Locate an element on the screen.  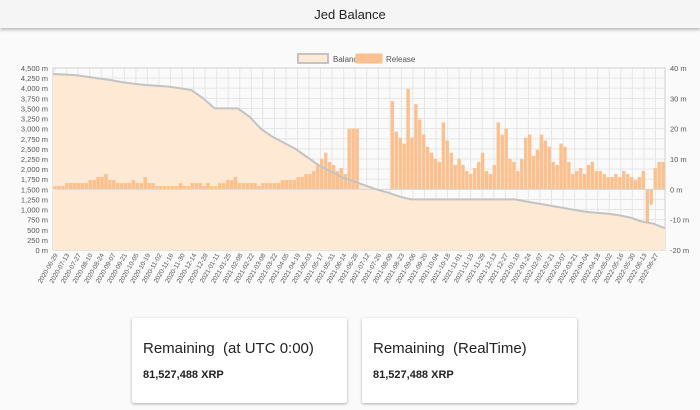
remaining-utc-title: Remaining (at UTC 0:00) is located at coordinates (228, 348).